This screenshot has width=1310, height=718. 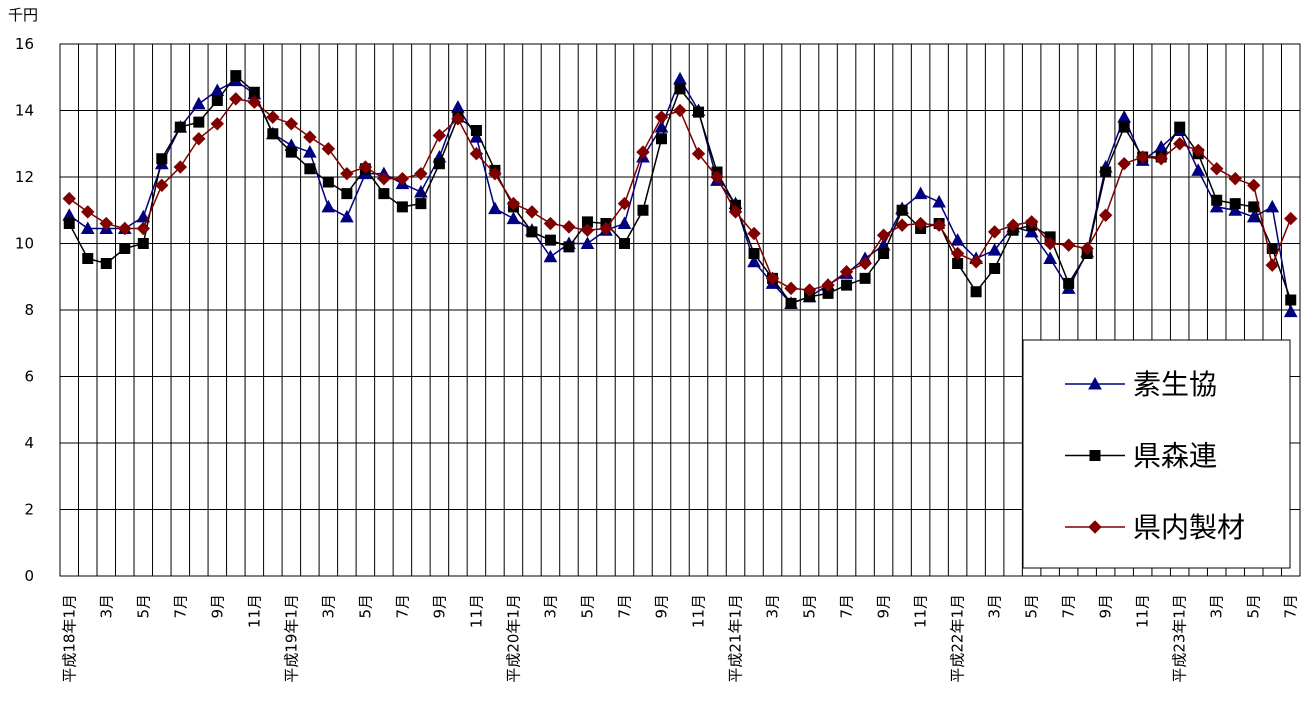 I want to click on legend-label: 県森連, so click(x=1175, y=456).